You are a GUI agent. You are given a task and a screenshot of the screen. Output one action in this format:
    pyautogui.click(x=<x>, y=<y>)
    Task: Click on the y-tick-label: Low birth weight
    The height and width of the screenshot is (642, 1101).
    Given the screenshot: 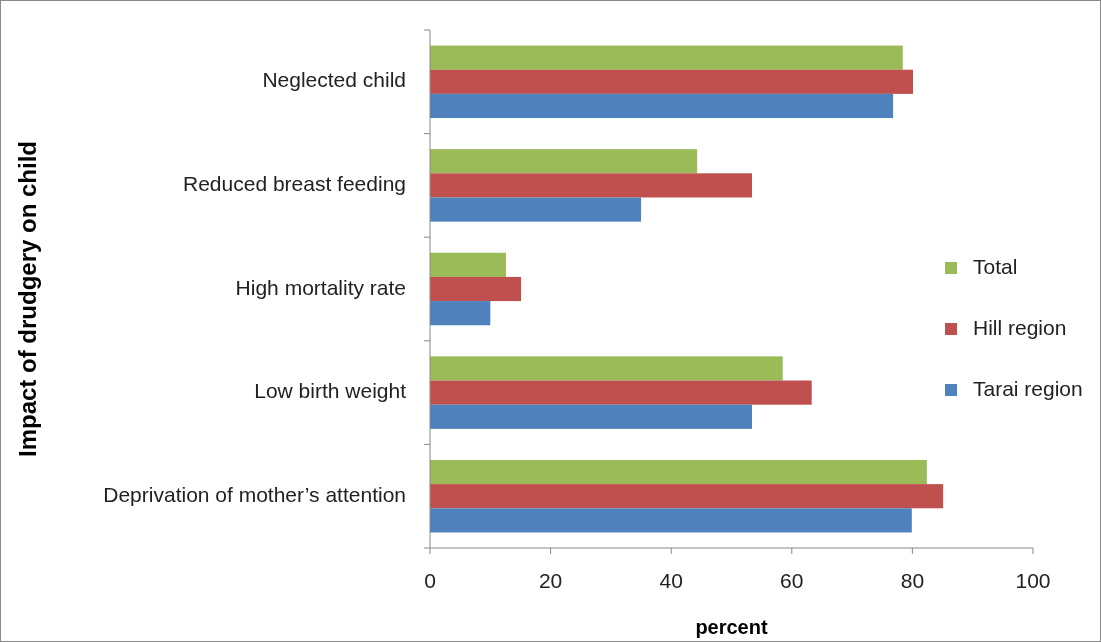 What is the action you would take?
    pyautogui.click(x=330, y=391)
    